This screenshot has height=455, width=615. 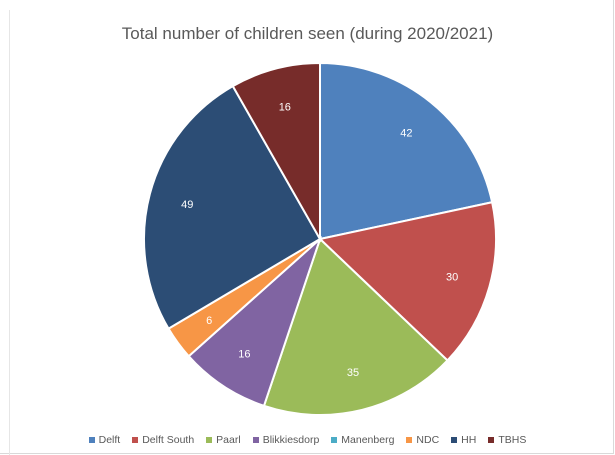 What do you see at coordinates (512, 440) in the screenshot?
I see `legend-label: TBHS` at bounding box center [512, 440].